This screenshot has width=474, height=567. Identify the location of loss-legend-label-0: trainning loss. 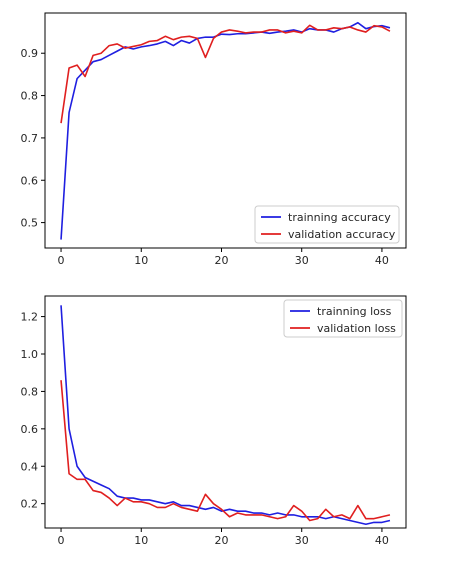
(354, 311).